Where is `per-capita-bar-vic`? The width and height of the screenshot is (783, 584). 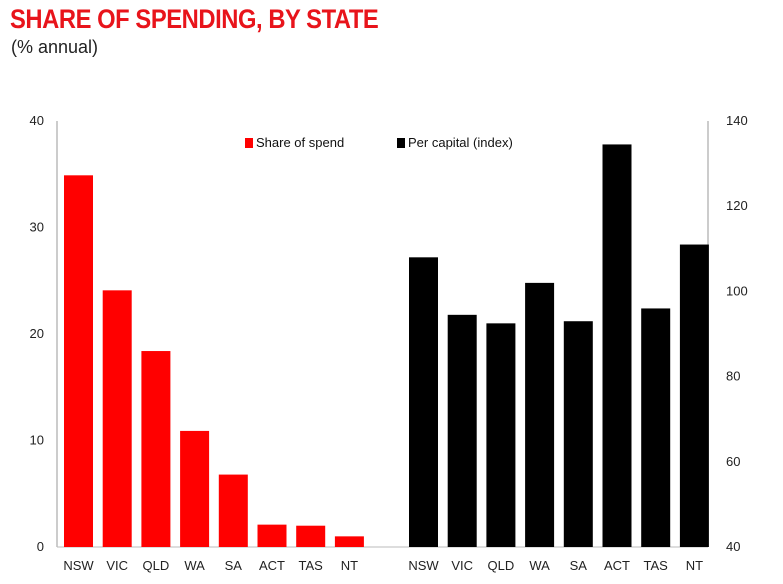
per-capita-bar-vic is located at coordinates (462, 430).